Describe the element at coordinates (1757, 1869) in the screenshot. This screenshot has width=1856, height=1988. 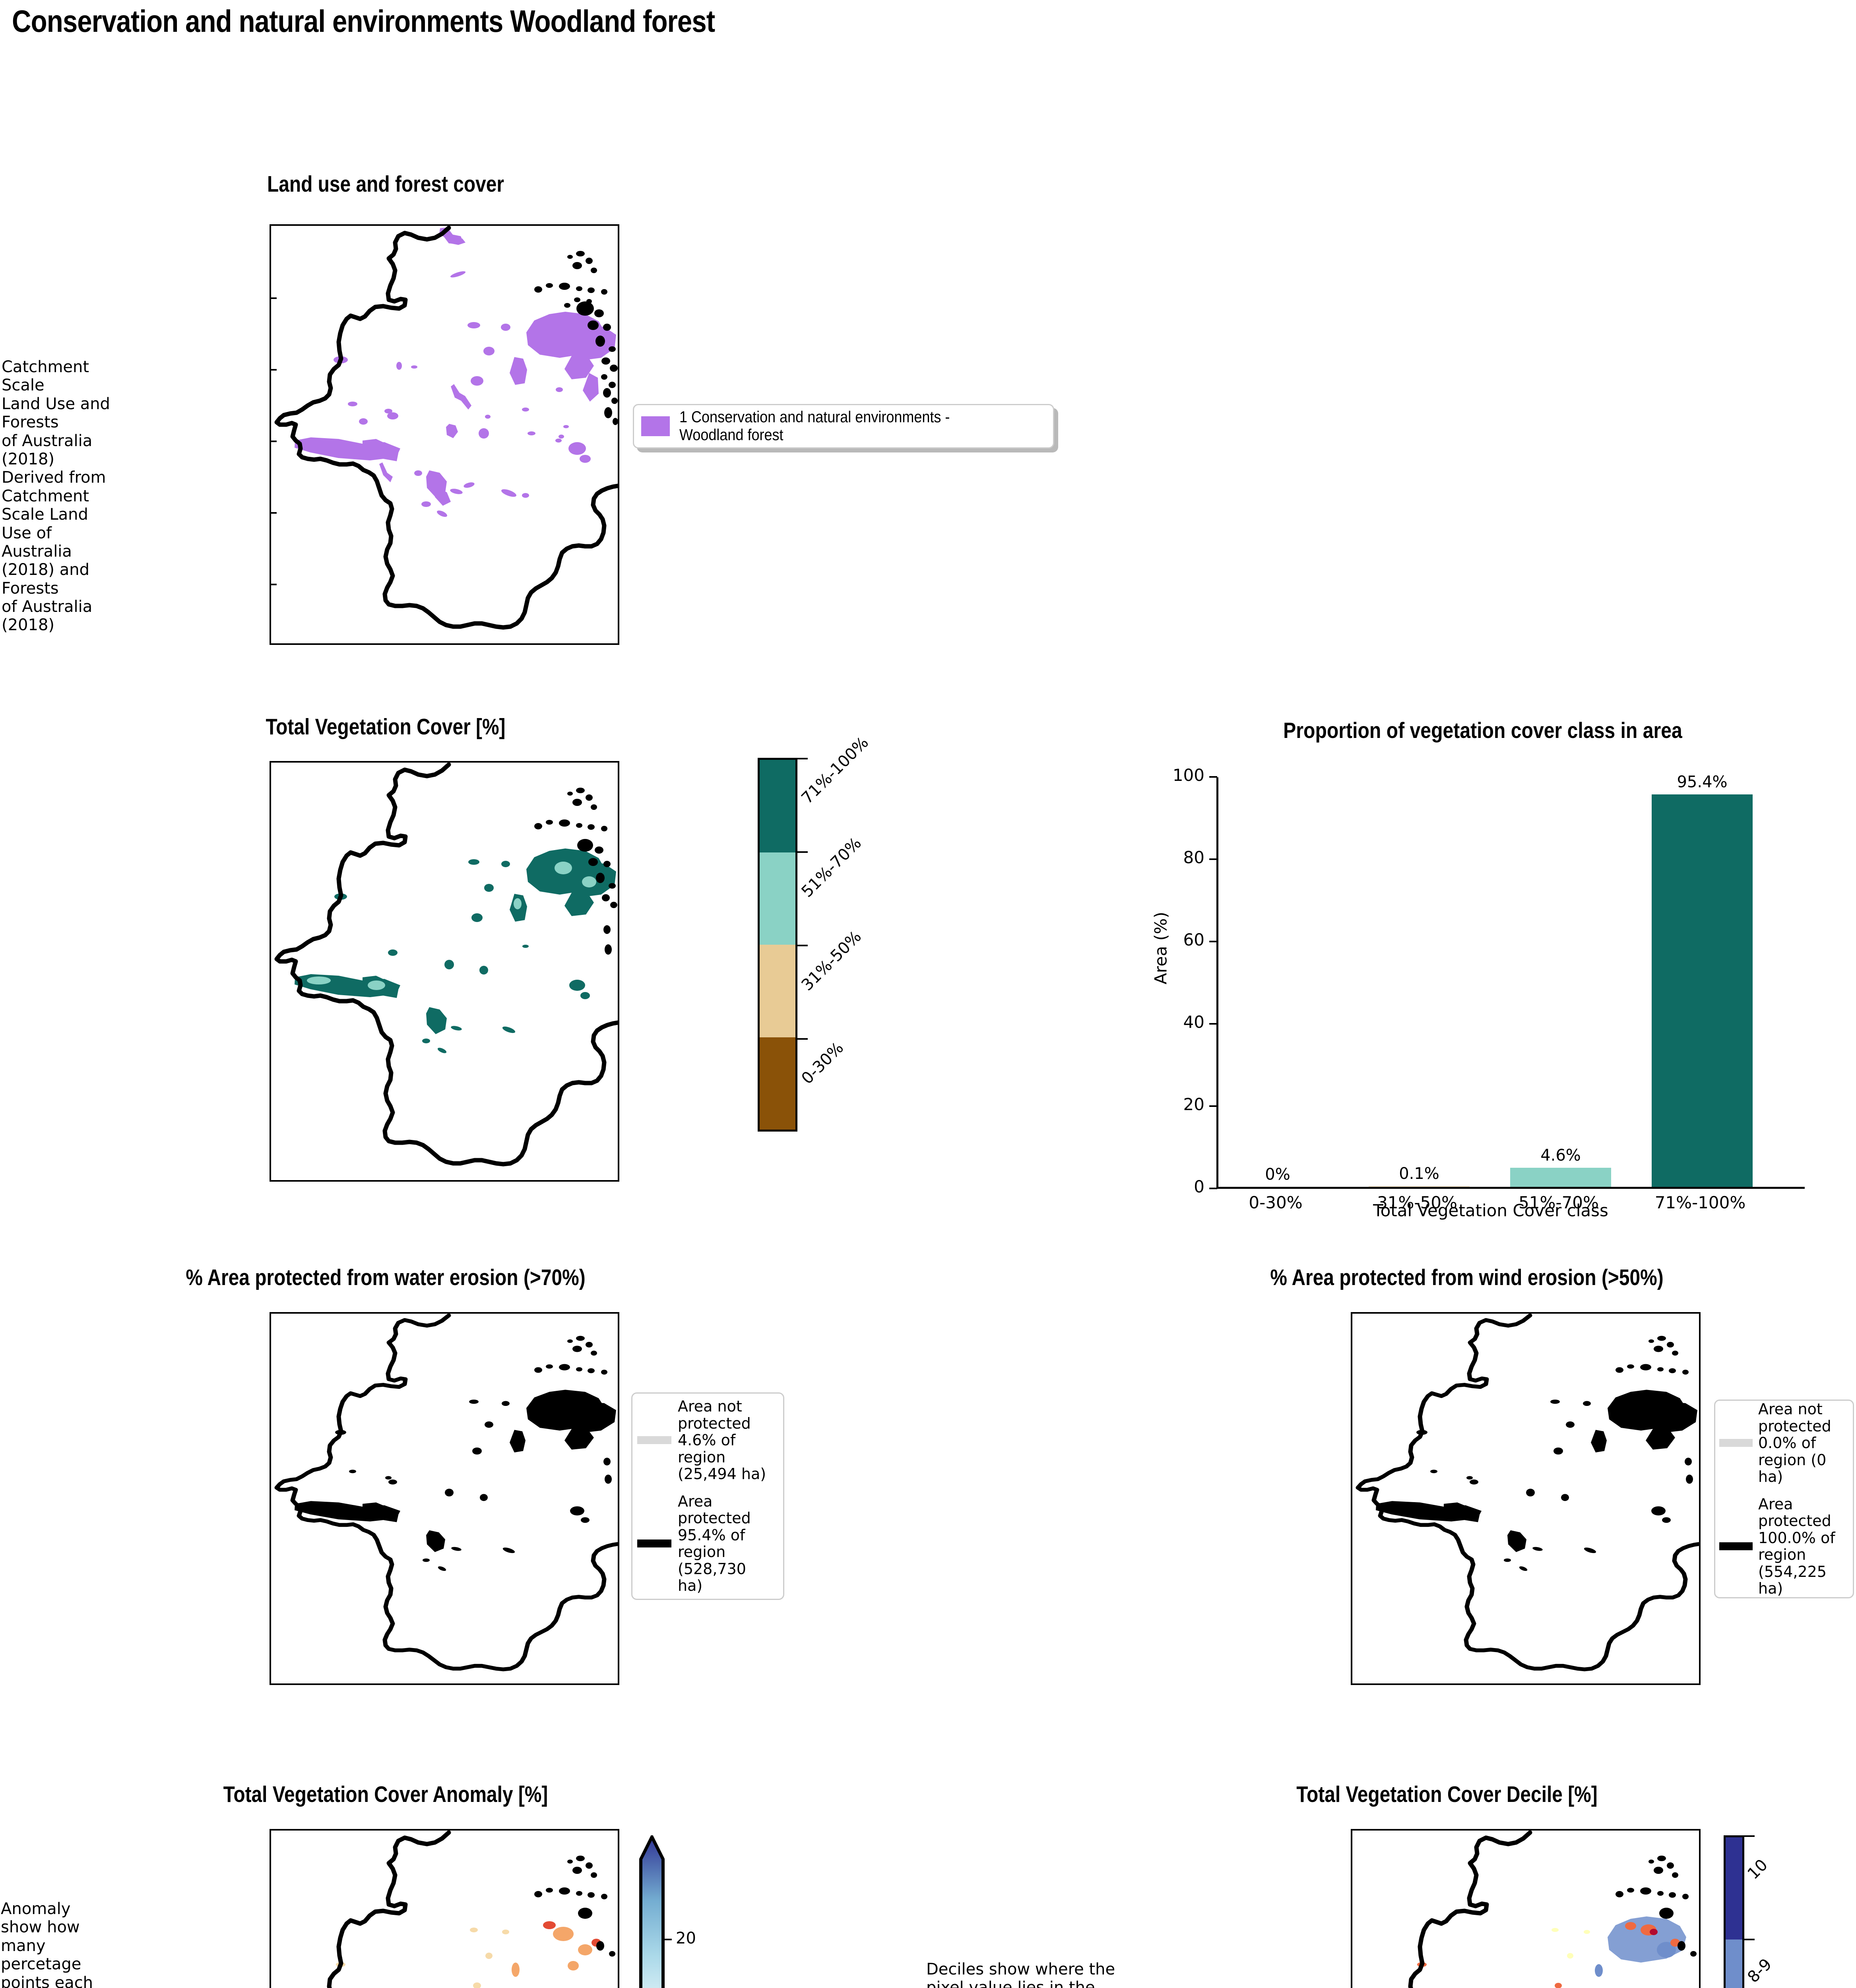
I see `cbar-label-decile-10: 10` at that location.